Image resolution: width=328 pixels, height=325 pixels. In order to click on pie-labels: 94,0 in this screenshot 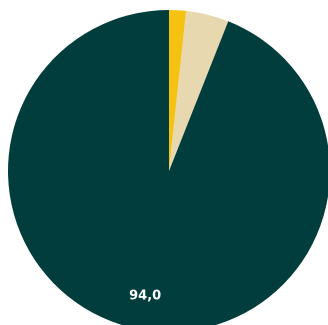, I will do `click(145, 295)`.